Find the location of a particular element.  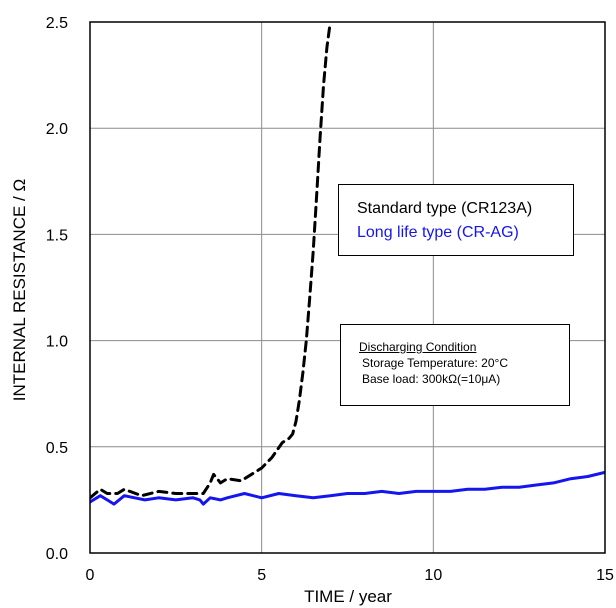

y-axis-label: INTERNAL RESISTANCE / Ω is located at coordinates (19, 290).